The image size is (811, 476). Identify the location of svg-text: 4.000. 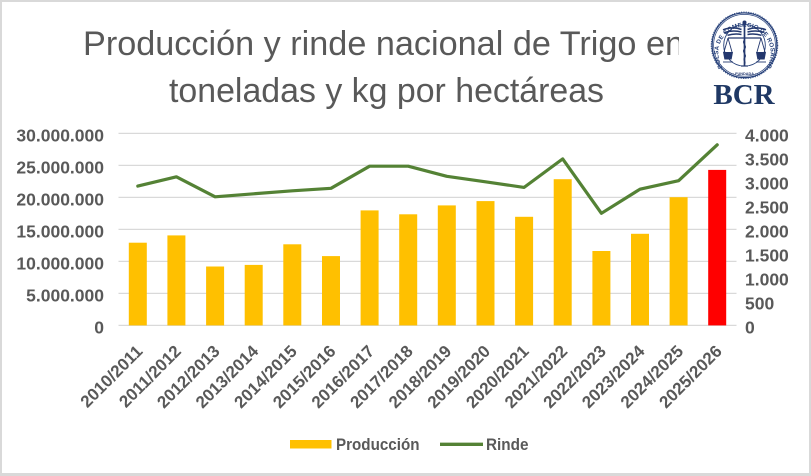
(767, 136).